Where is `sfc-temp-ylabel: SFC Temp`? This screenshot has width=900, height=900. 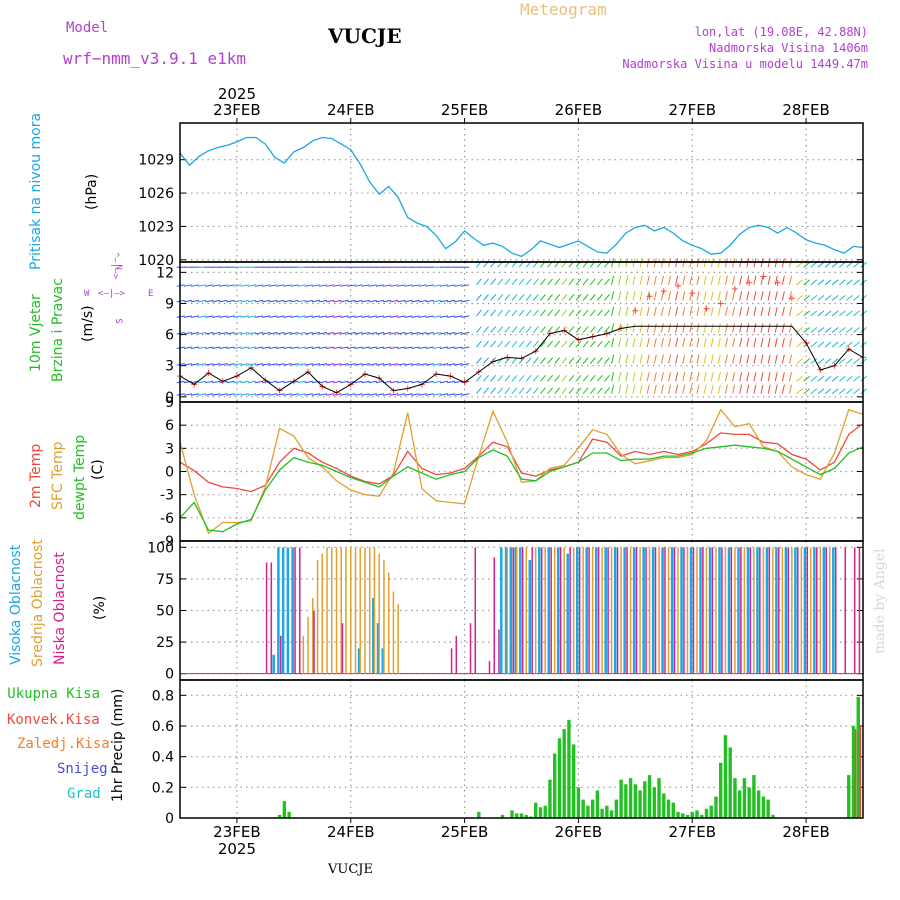 sfc-temp-ylabel: SFC Temp is located at coordinates (58, 475).